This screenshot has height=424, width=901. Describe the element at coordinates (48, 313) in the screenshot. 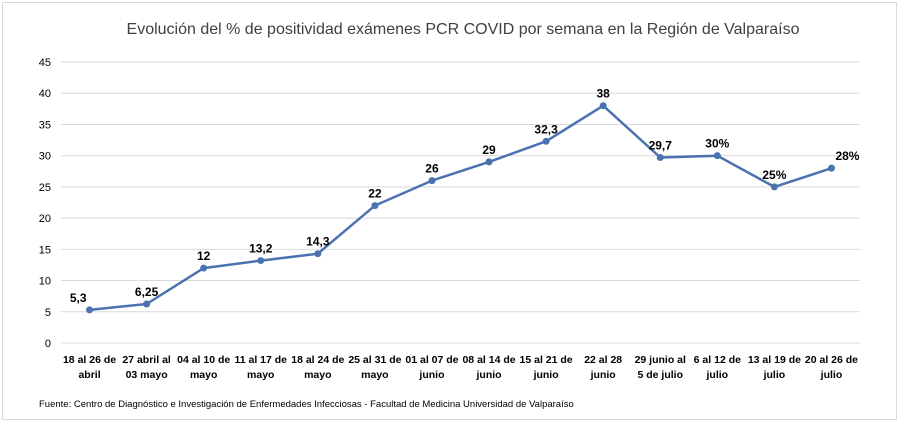

I see `y-tick-label: 5` at that location.